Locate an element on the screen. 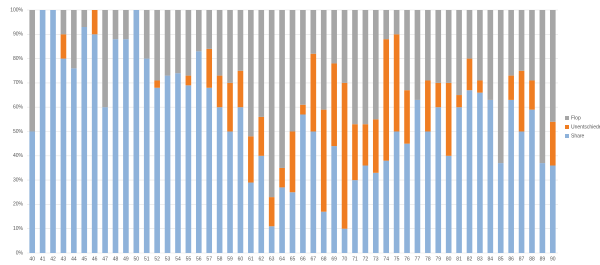  x-tick-label: 70 is located at coordinates (345, 259).